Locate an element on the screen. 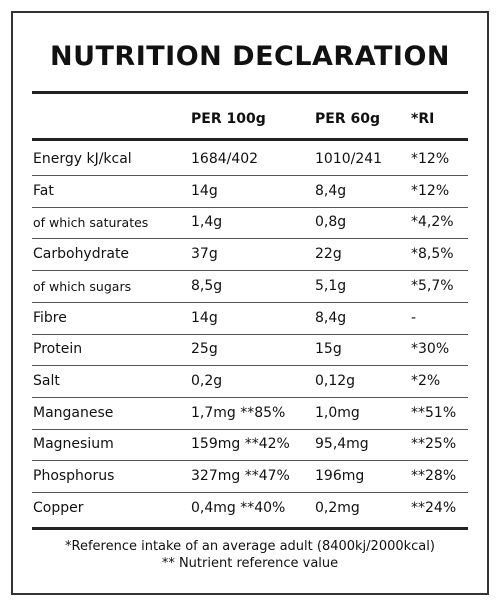  row-per-100g: 8,5g is located at coordinates (207, 285).